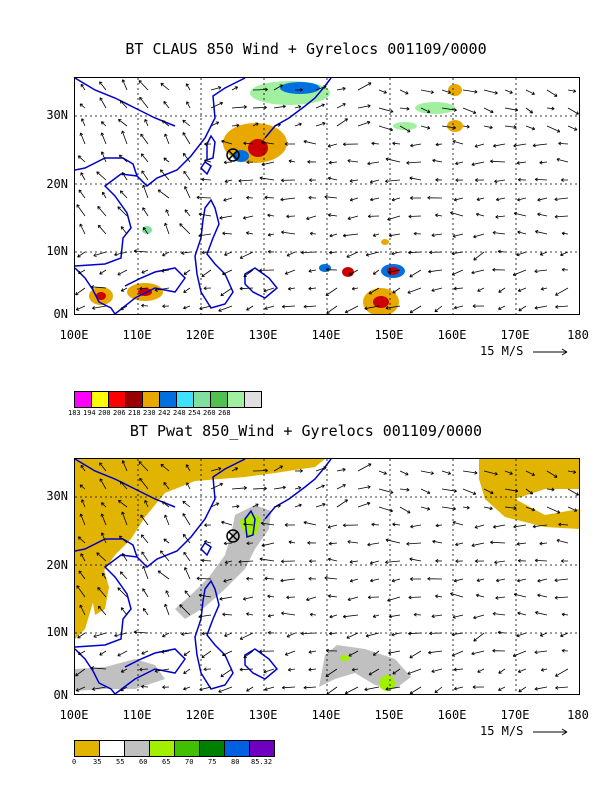  What do you see at coordinates (262, 762) in the screenshot?
I see `colorbar-label: 85.32` at bounding box center [262, 762].